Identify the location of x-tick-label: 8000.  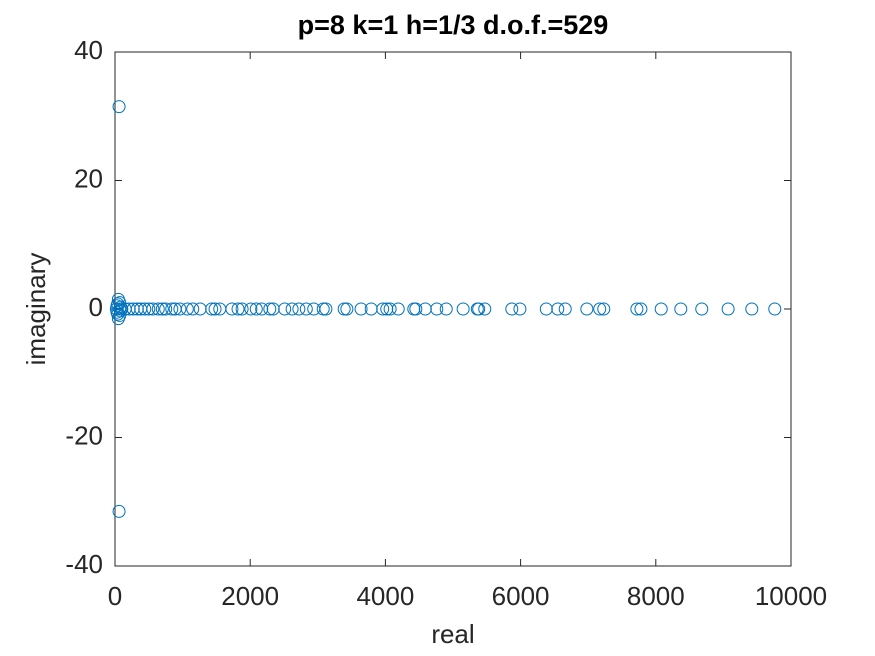
(656, 596).